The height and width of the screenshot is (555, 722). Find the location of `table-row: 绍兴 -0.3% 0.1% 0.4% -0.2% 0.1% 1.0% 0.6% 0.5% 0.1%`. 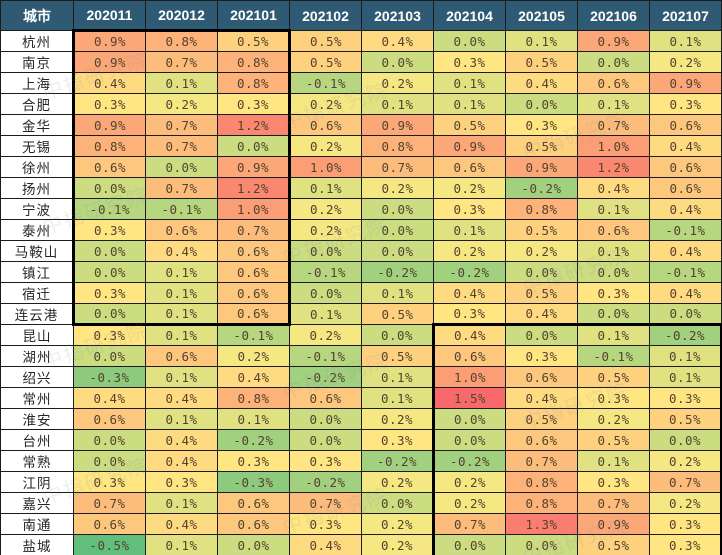

table-row: 绍兴 -0.3% 0.1% 0.4% -0.2% 0.1% 1.0% 0.6% 0.5% 0.1% is located at coordinates (361, 377).